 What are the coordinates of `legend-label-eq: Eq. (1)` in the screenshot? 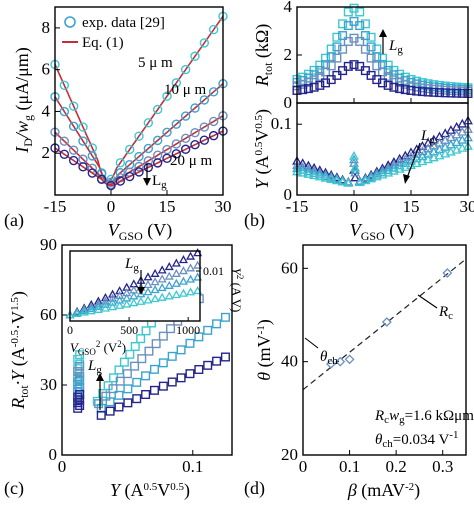 It's located at (103, 43).